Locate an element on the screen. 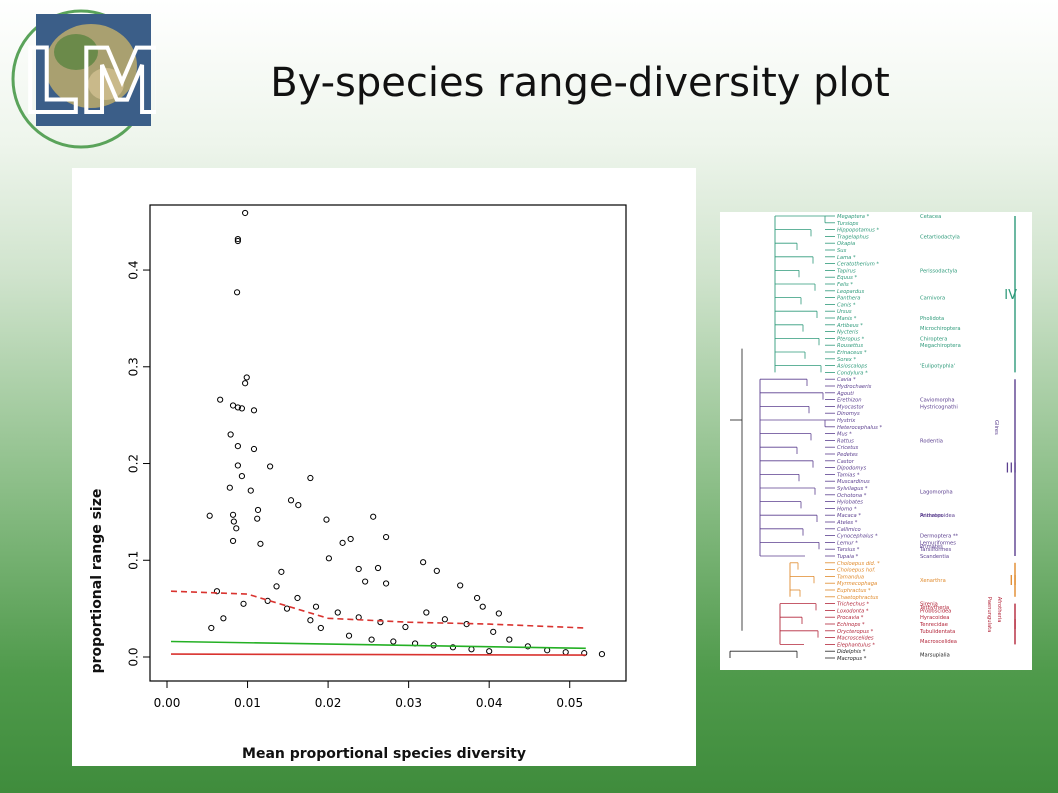 The width and height of the screenshot is (1058, 793). x-axis-label: Mean proportional species diversity is located at coordinates (384, 754).